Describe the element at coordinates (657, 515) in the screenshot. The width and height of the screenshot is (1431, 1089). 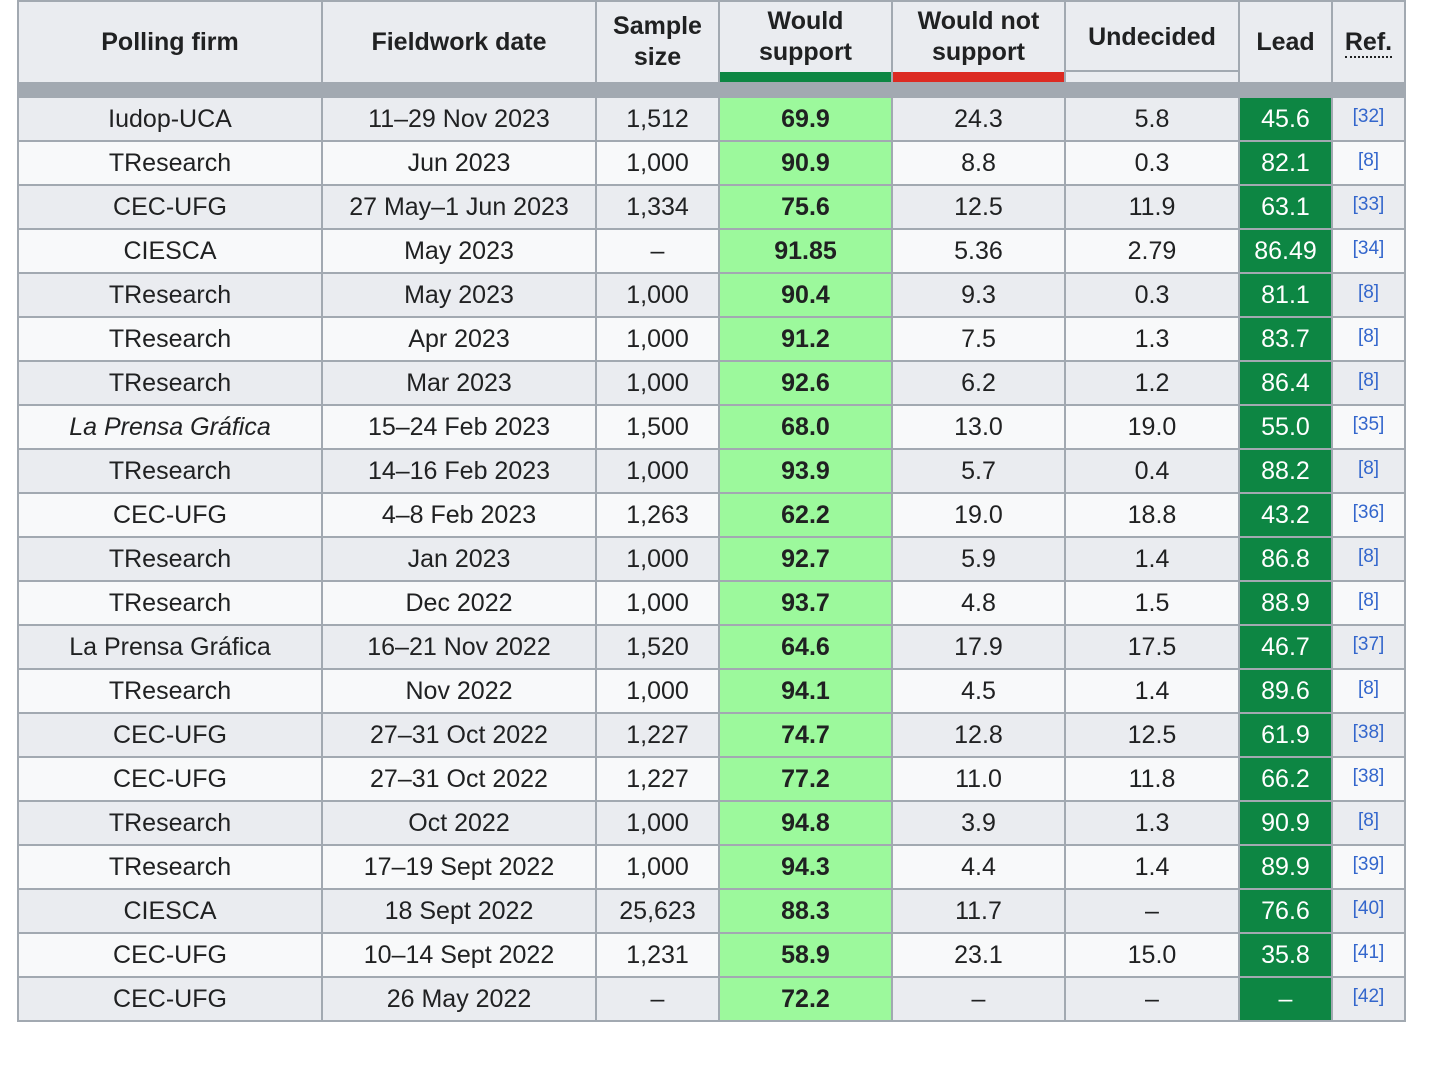
I see `cell-sample-size-text: 1,263` at that location.